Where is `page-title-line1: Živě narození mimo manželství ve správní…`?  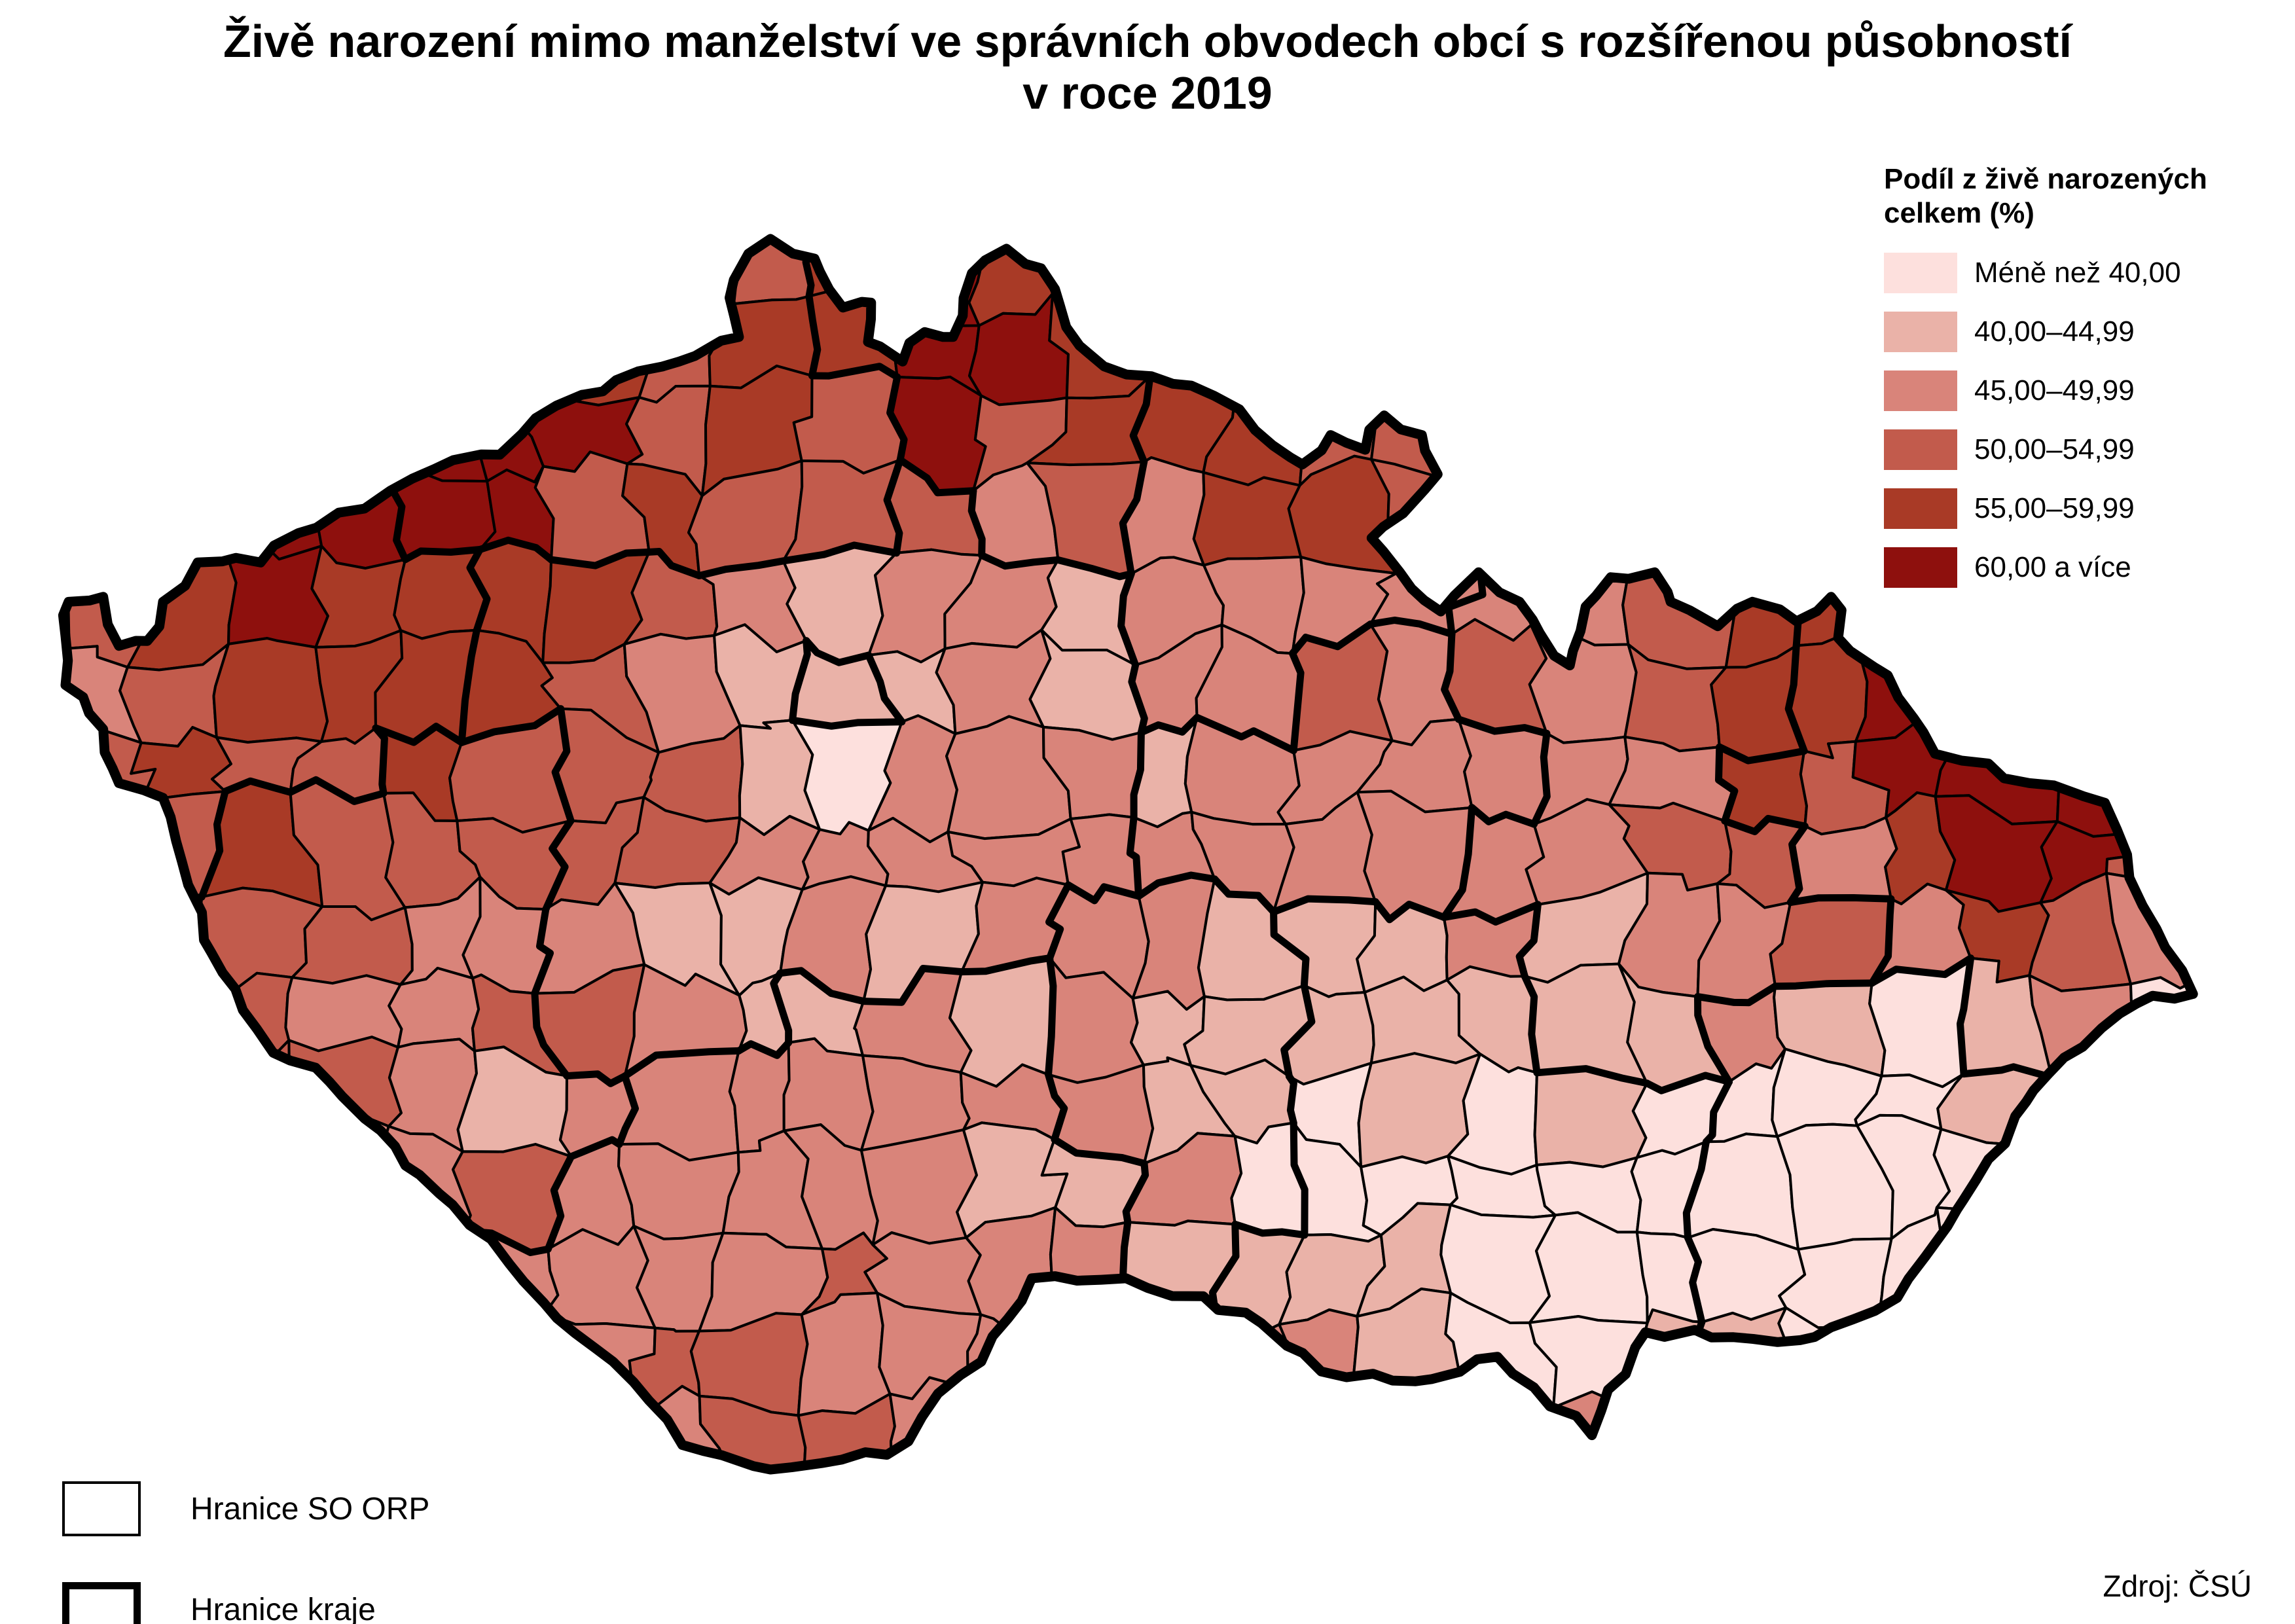 page-title-line1: Živě narození mimo manželství ve správní… is located at coordinates (1147, 41).